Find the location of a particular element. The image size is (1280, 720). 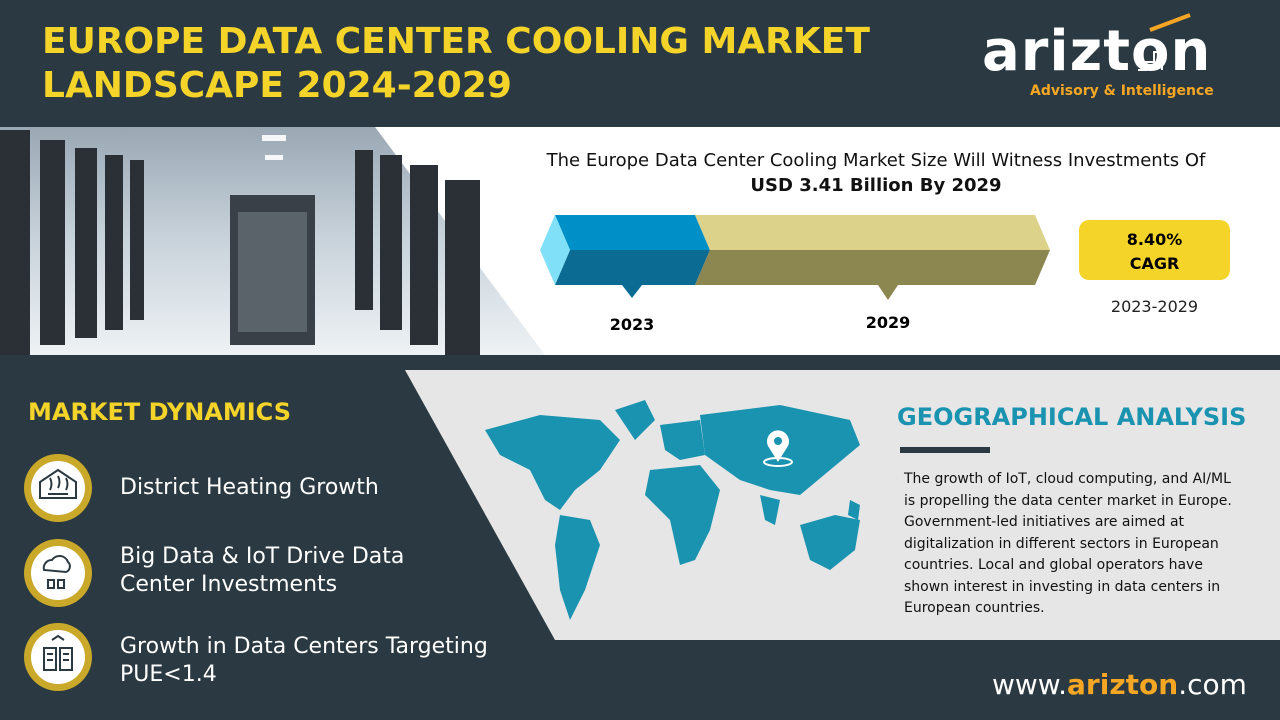

underline is located at coordinates (945, 450).